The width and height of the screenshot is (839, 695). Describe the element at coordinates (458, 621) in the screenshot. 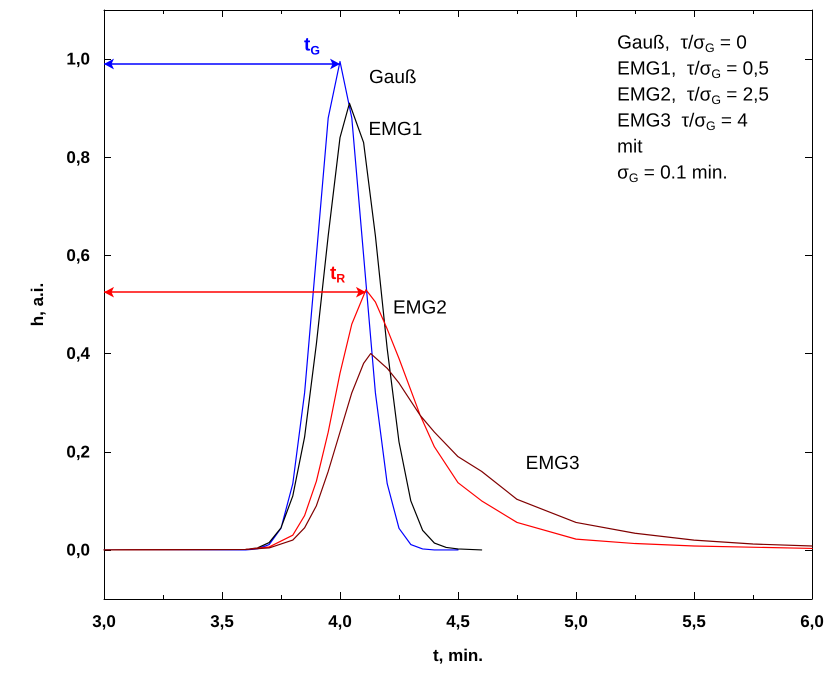

I see `x-tick-label: 4,5` at that location.